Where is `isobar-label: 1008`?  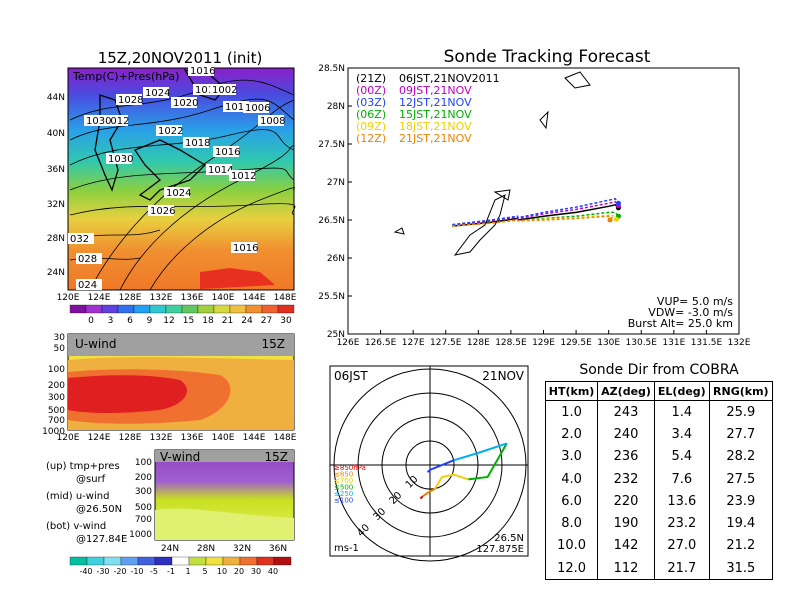
isobar-label: 1008 is located at coordinates (272, 121).